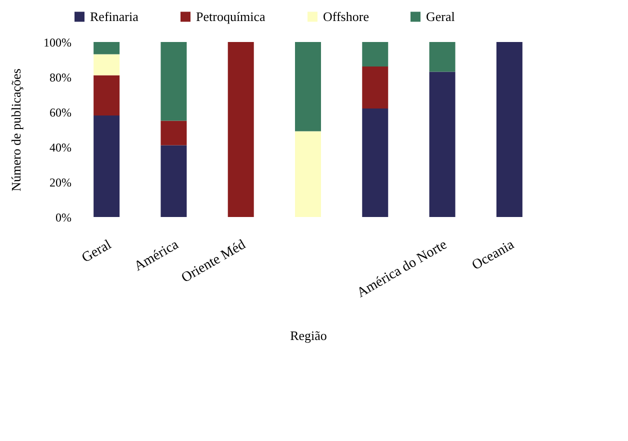 The image size is (628, 441). Describe the element at coordinates (97, 251) in the screenshot. I see `x-tick-label: Geral` at that location.